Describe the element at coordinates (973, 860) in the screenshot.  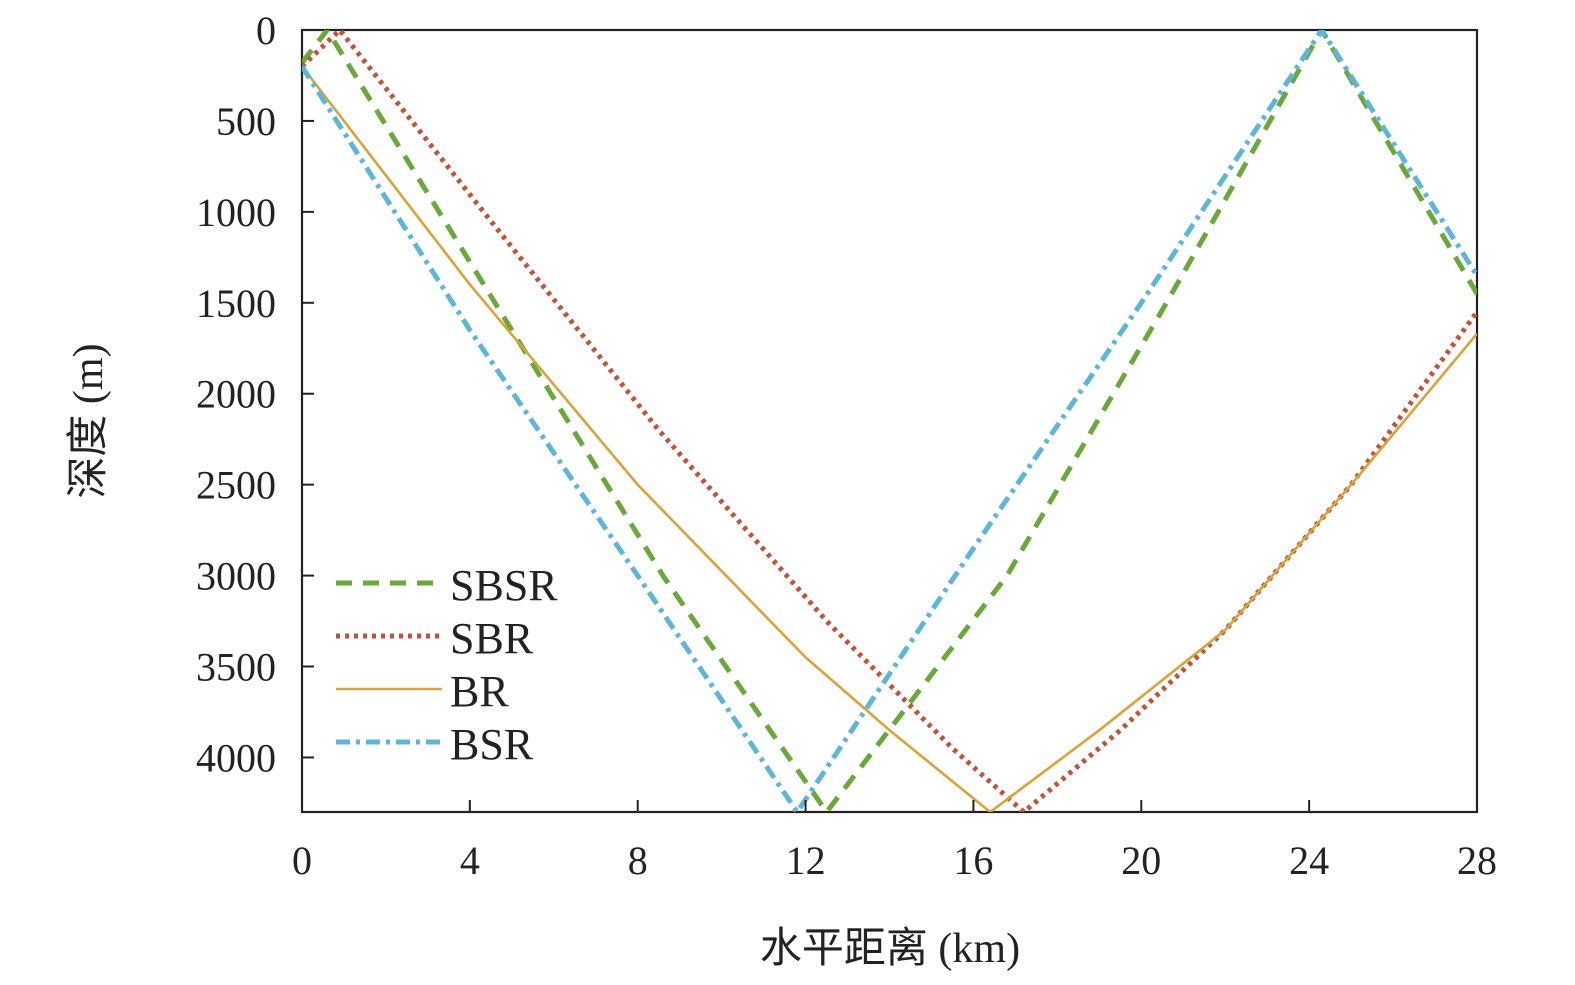
I see `x-tick-label: 16` at that location.